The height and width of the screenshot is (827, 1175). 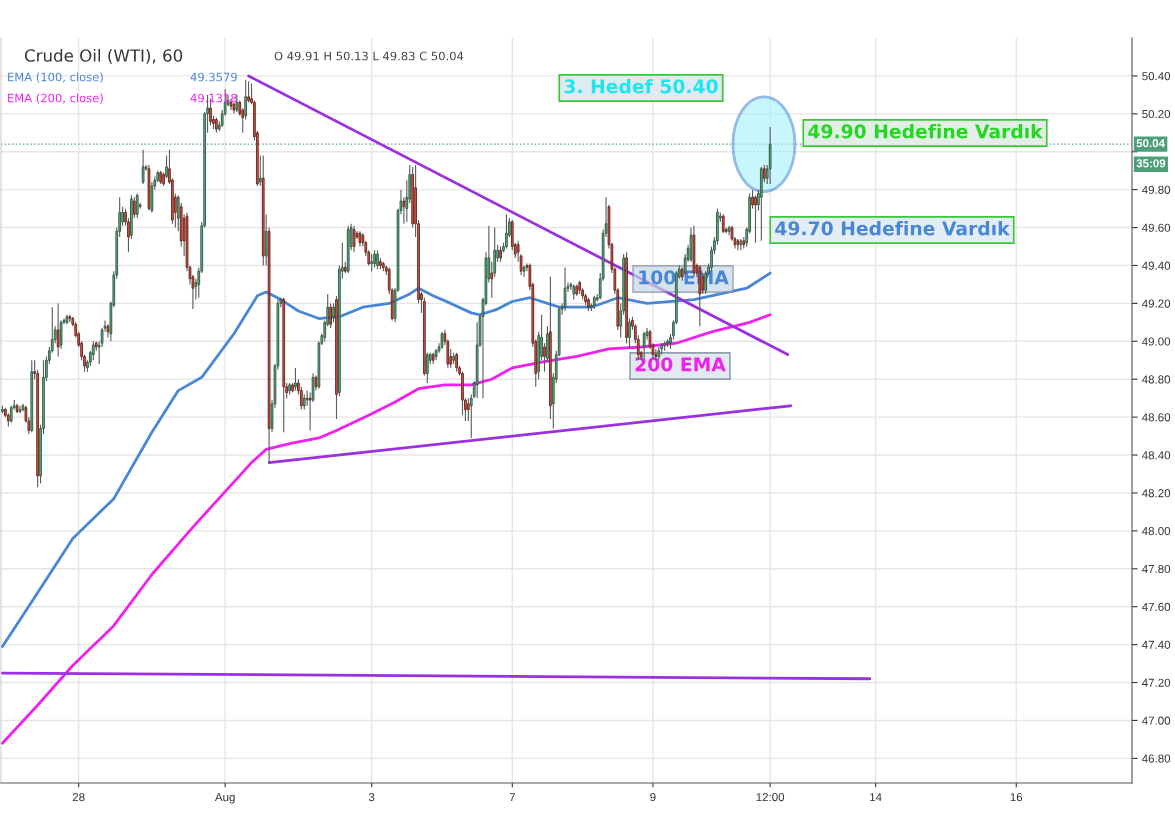 What do you see at coordinates (1156, 493) in the screenshot?
I see `y-tick-label: 48.20` at bounding box center [1156, 493].